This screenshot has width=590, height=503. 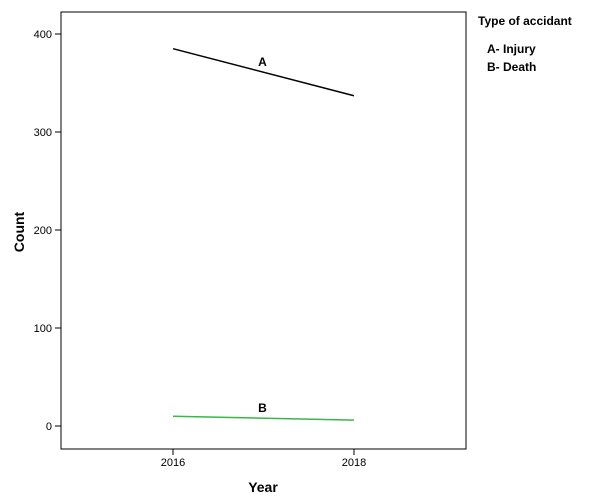 I want to click on legend: Type of accidant A- Injury B- Death, so click(x=525, y=46).